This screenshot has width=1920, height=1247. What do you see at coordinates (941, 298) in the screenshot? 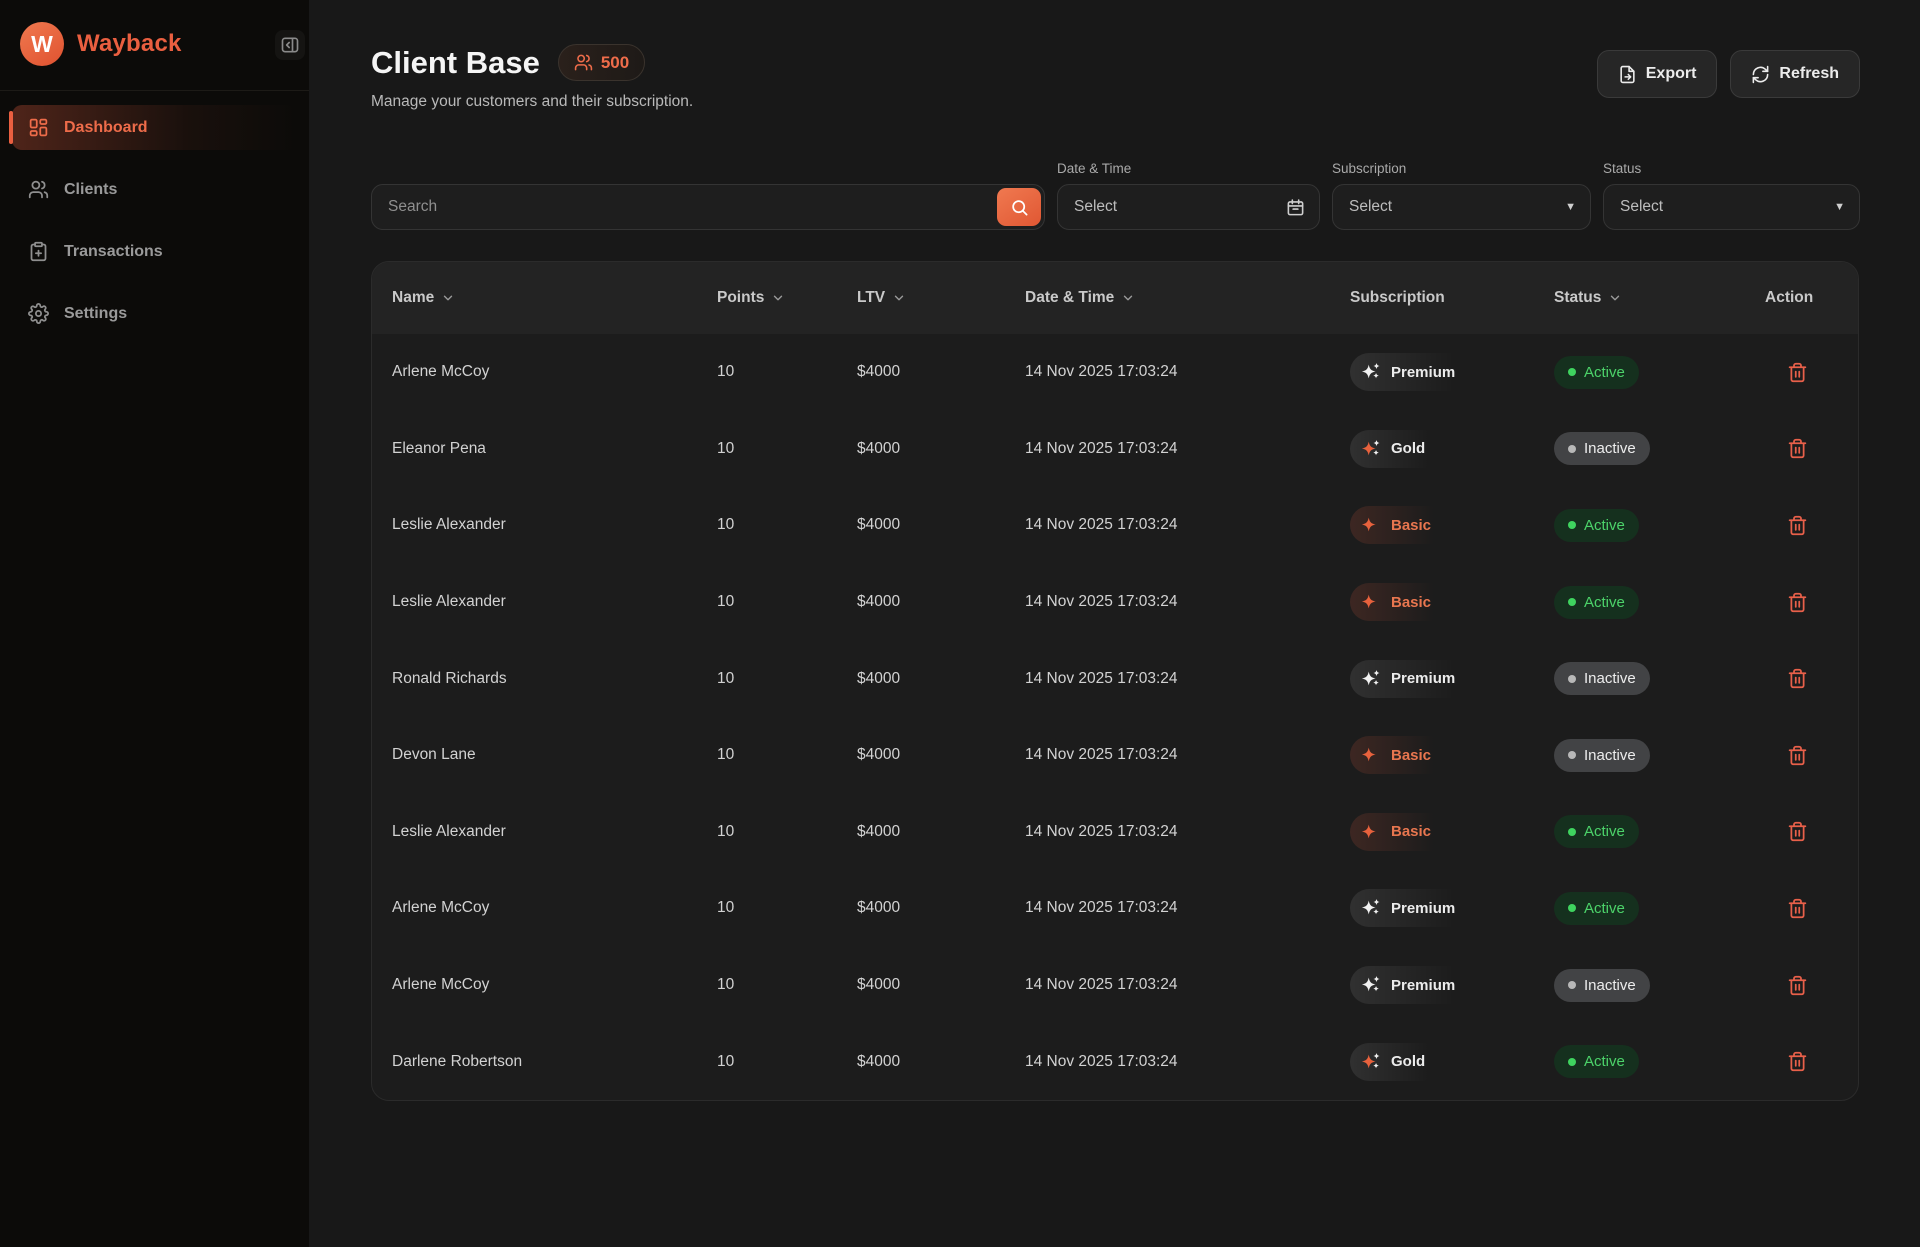
I see `column-header-ltv: LTV` at bounding box center [941, 298].